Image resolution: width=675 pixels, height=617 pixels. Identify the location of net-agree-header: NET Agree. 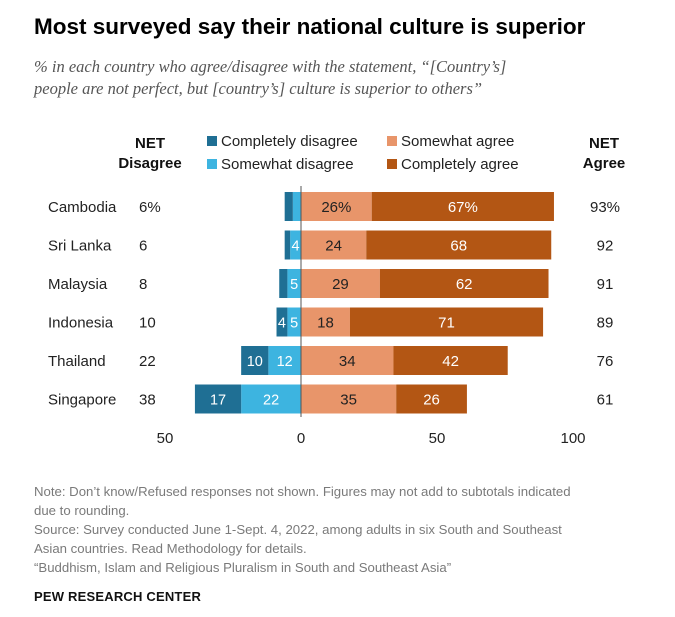
(604, 153).